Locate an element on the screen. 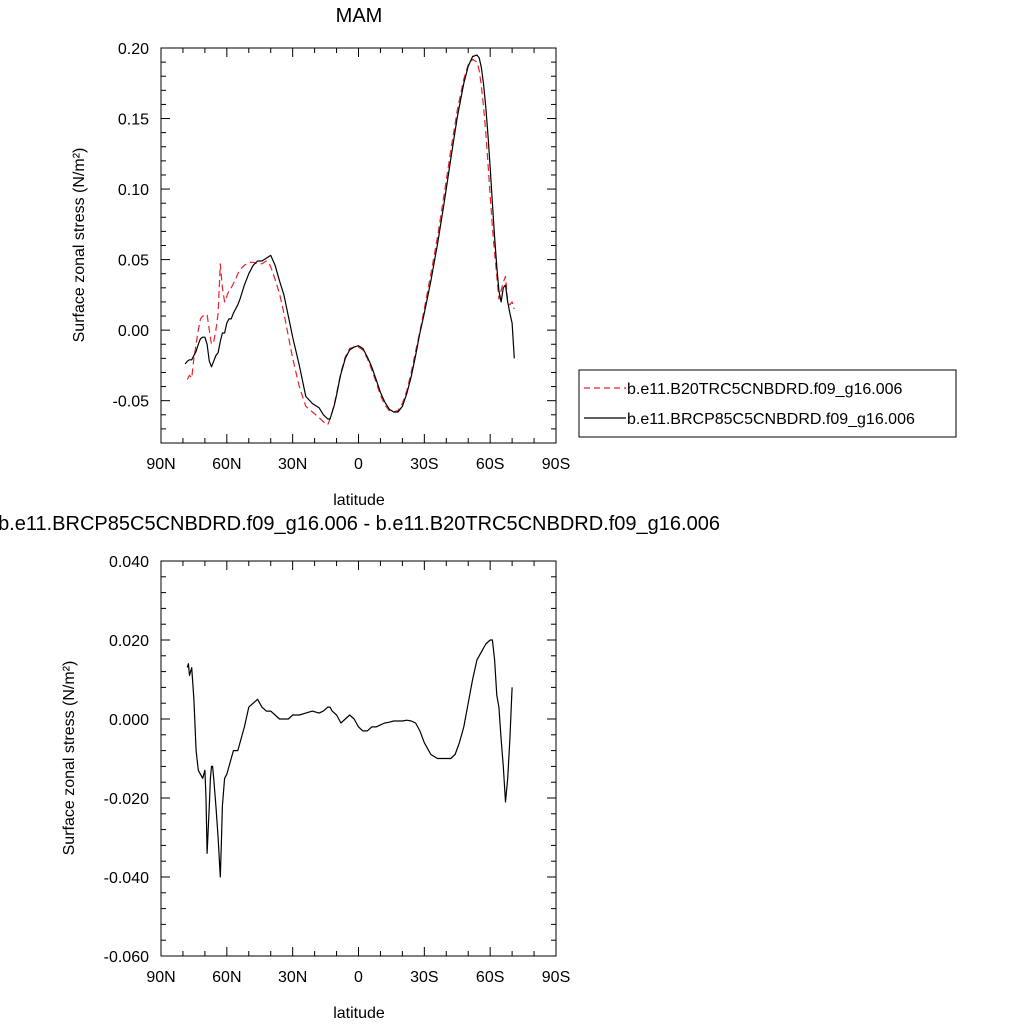  top-x-tick-label: 30N is located at coordinates (292, 464).